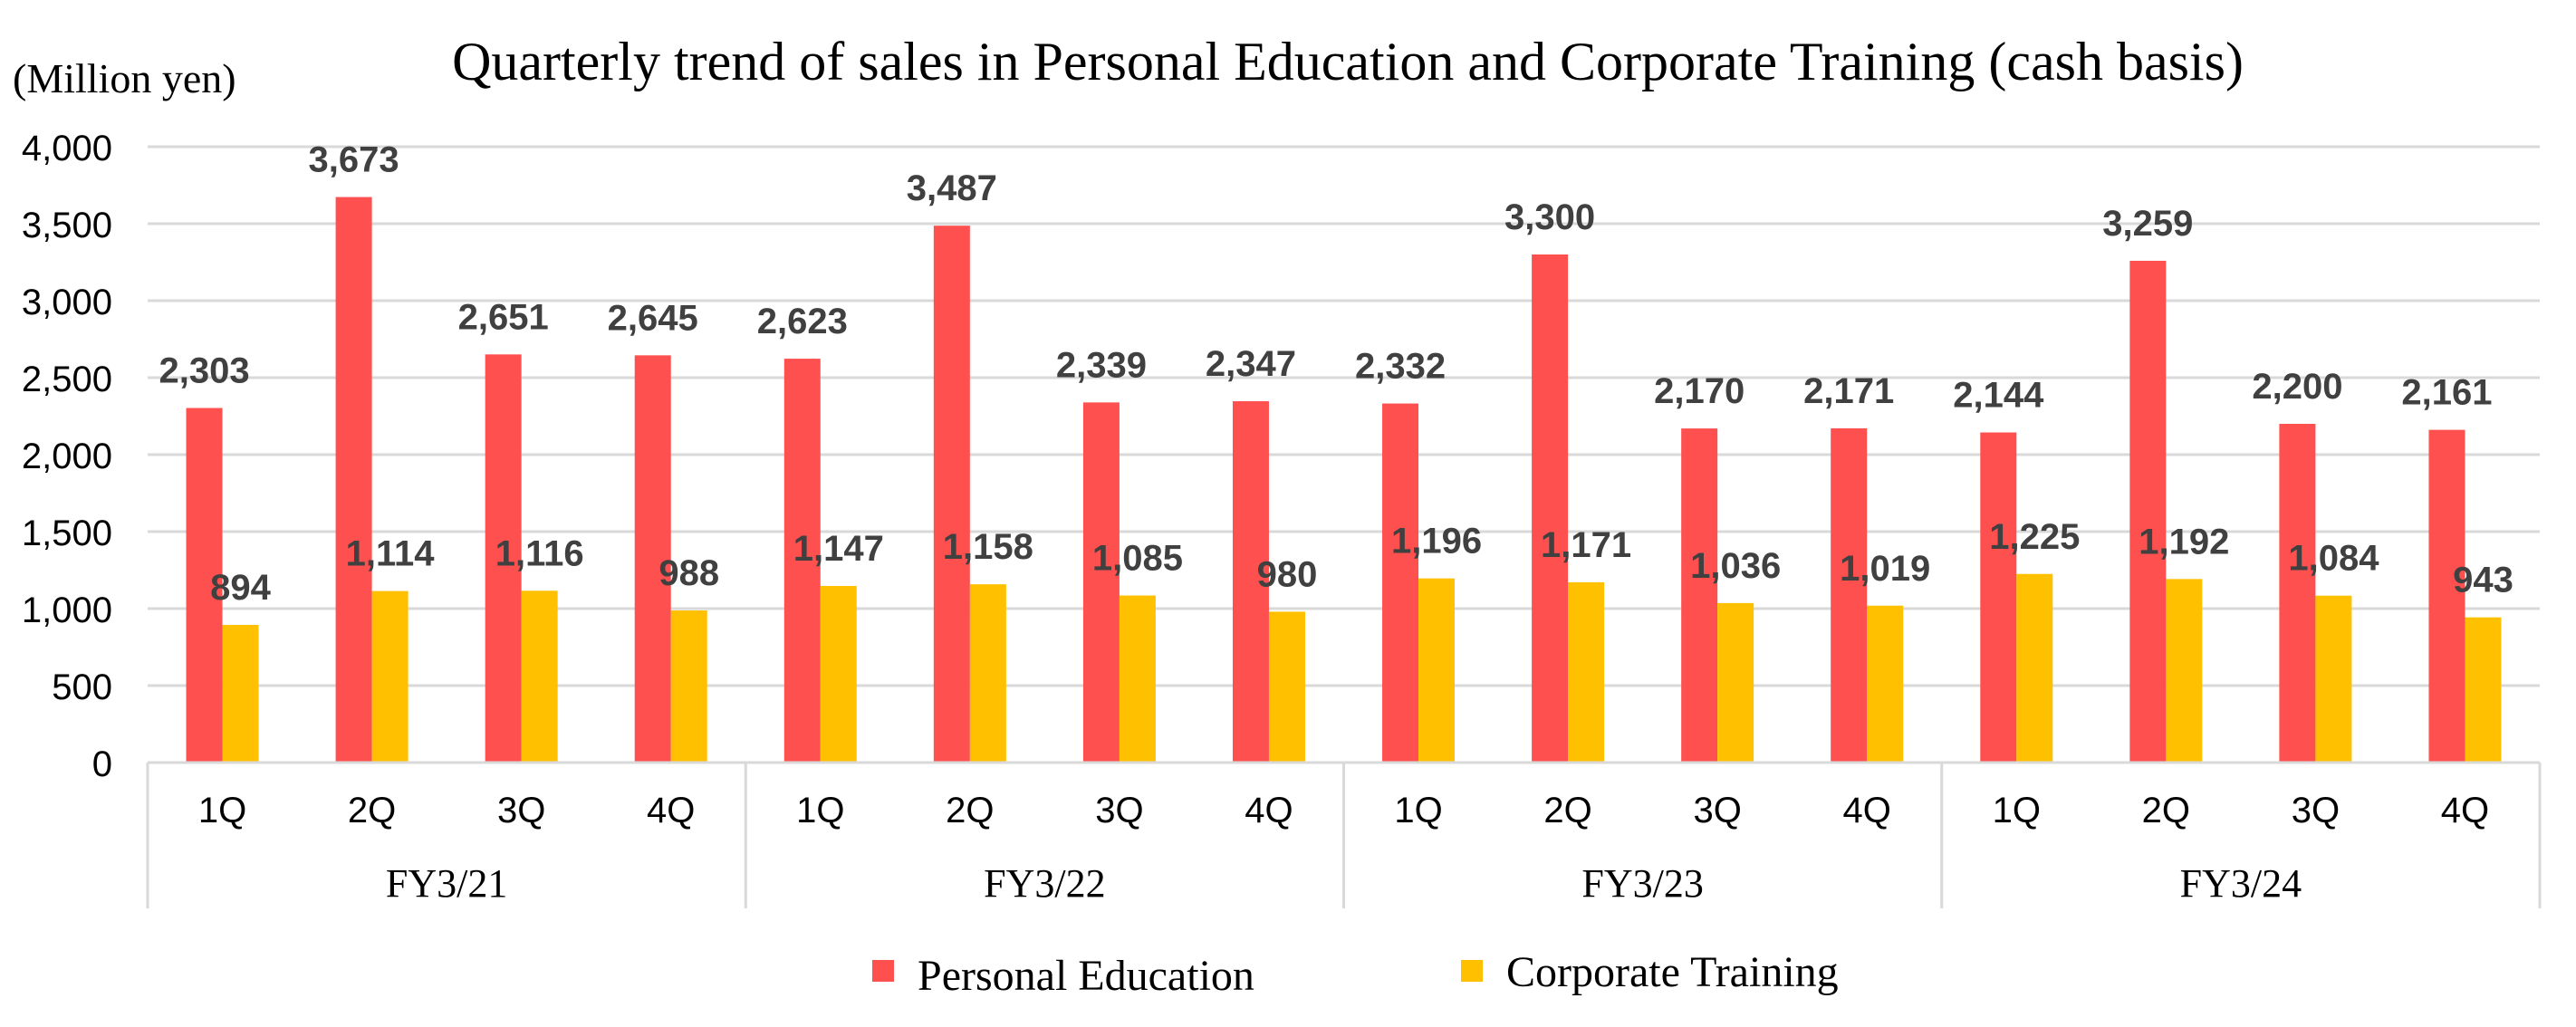  What do you see at coordinates (1400, 367) in the screenshot?
I see `data-label-personal-education: 2,332` at bounding box center [1400, 367].